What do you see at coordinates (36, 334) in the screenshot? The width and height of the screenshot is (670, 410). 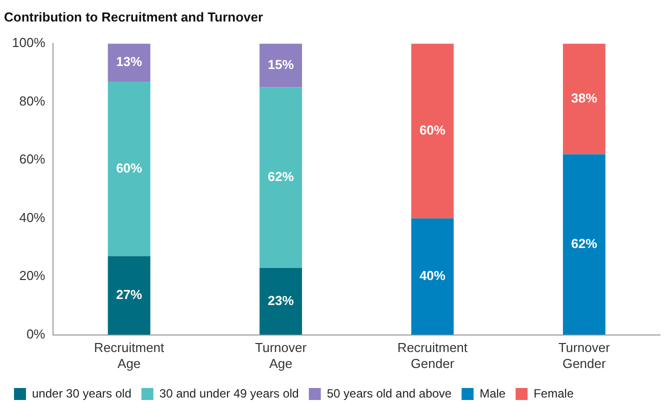 I see `y-tick-label: 0%` at bounding box center [36, 334].